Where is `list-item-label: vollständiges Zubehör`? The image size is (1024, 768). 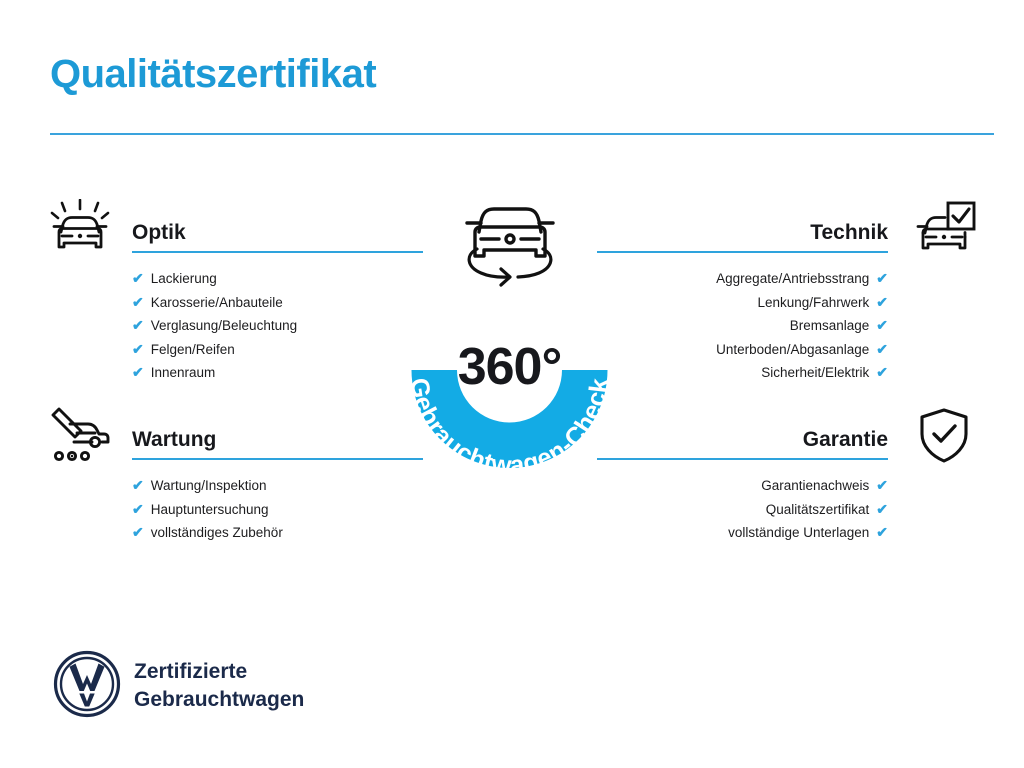
list-item-label: vollständiges Zubehör is located at coordinates (216, 532).